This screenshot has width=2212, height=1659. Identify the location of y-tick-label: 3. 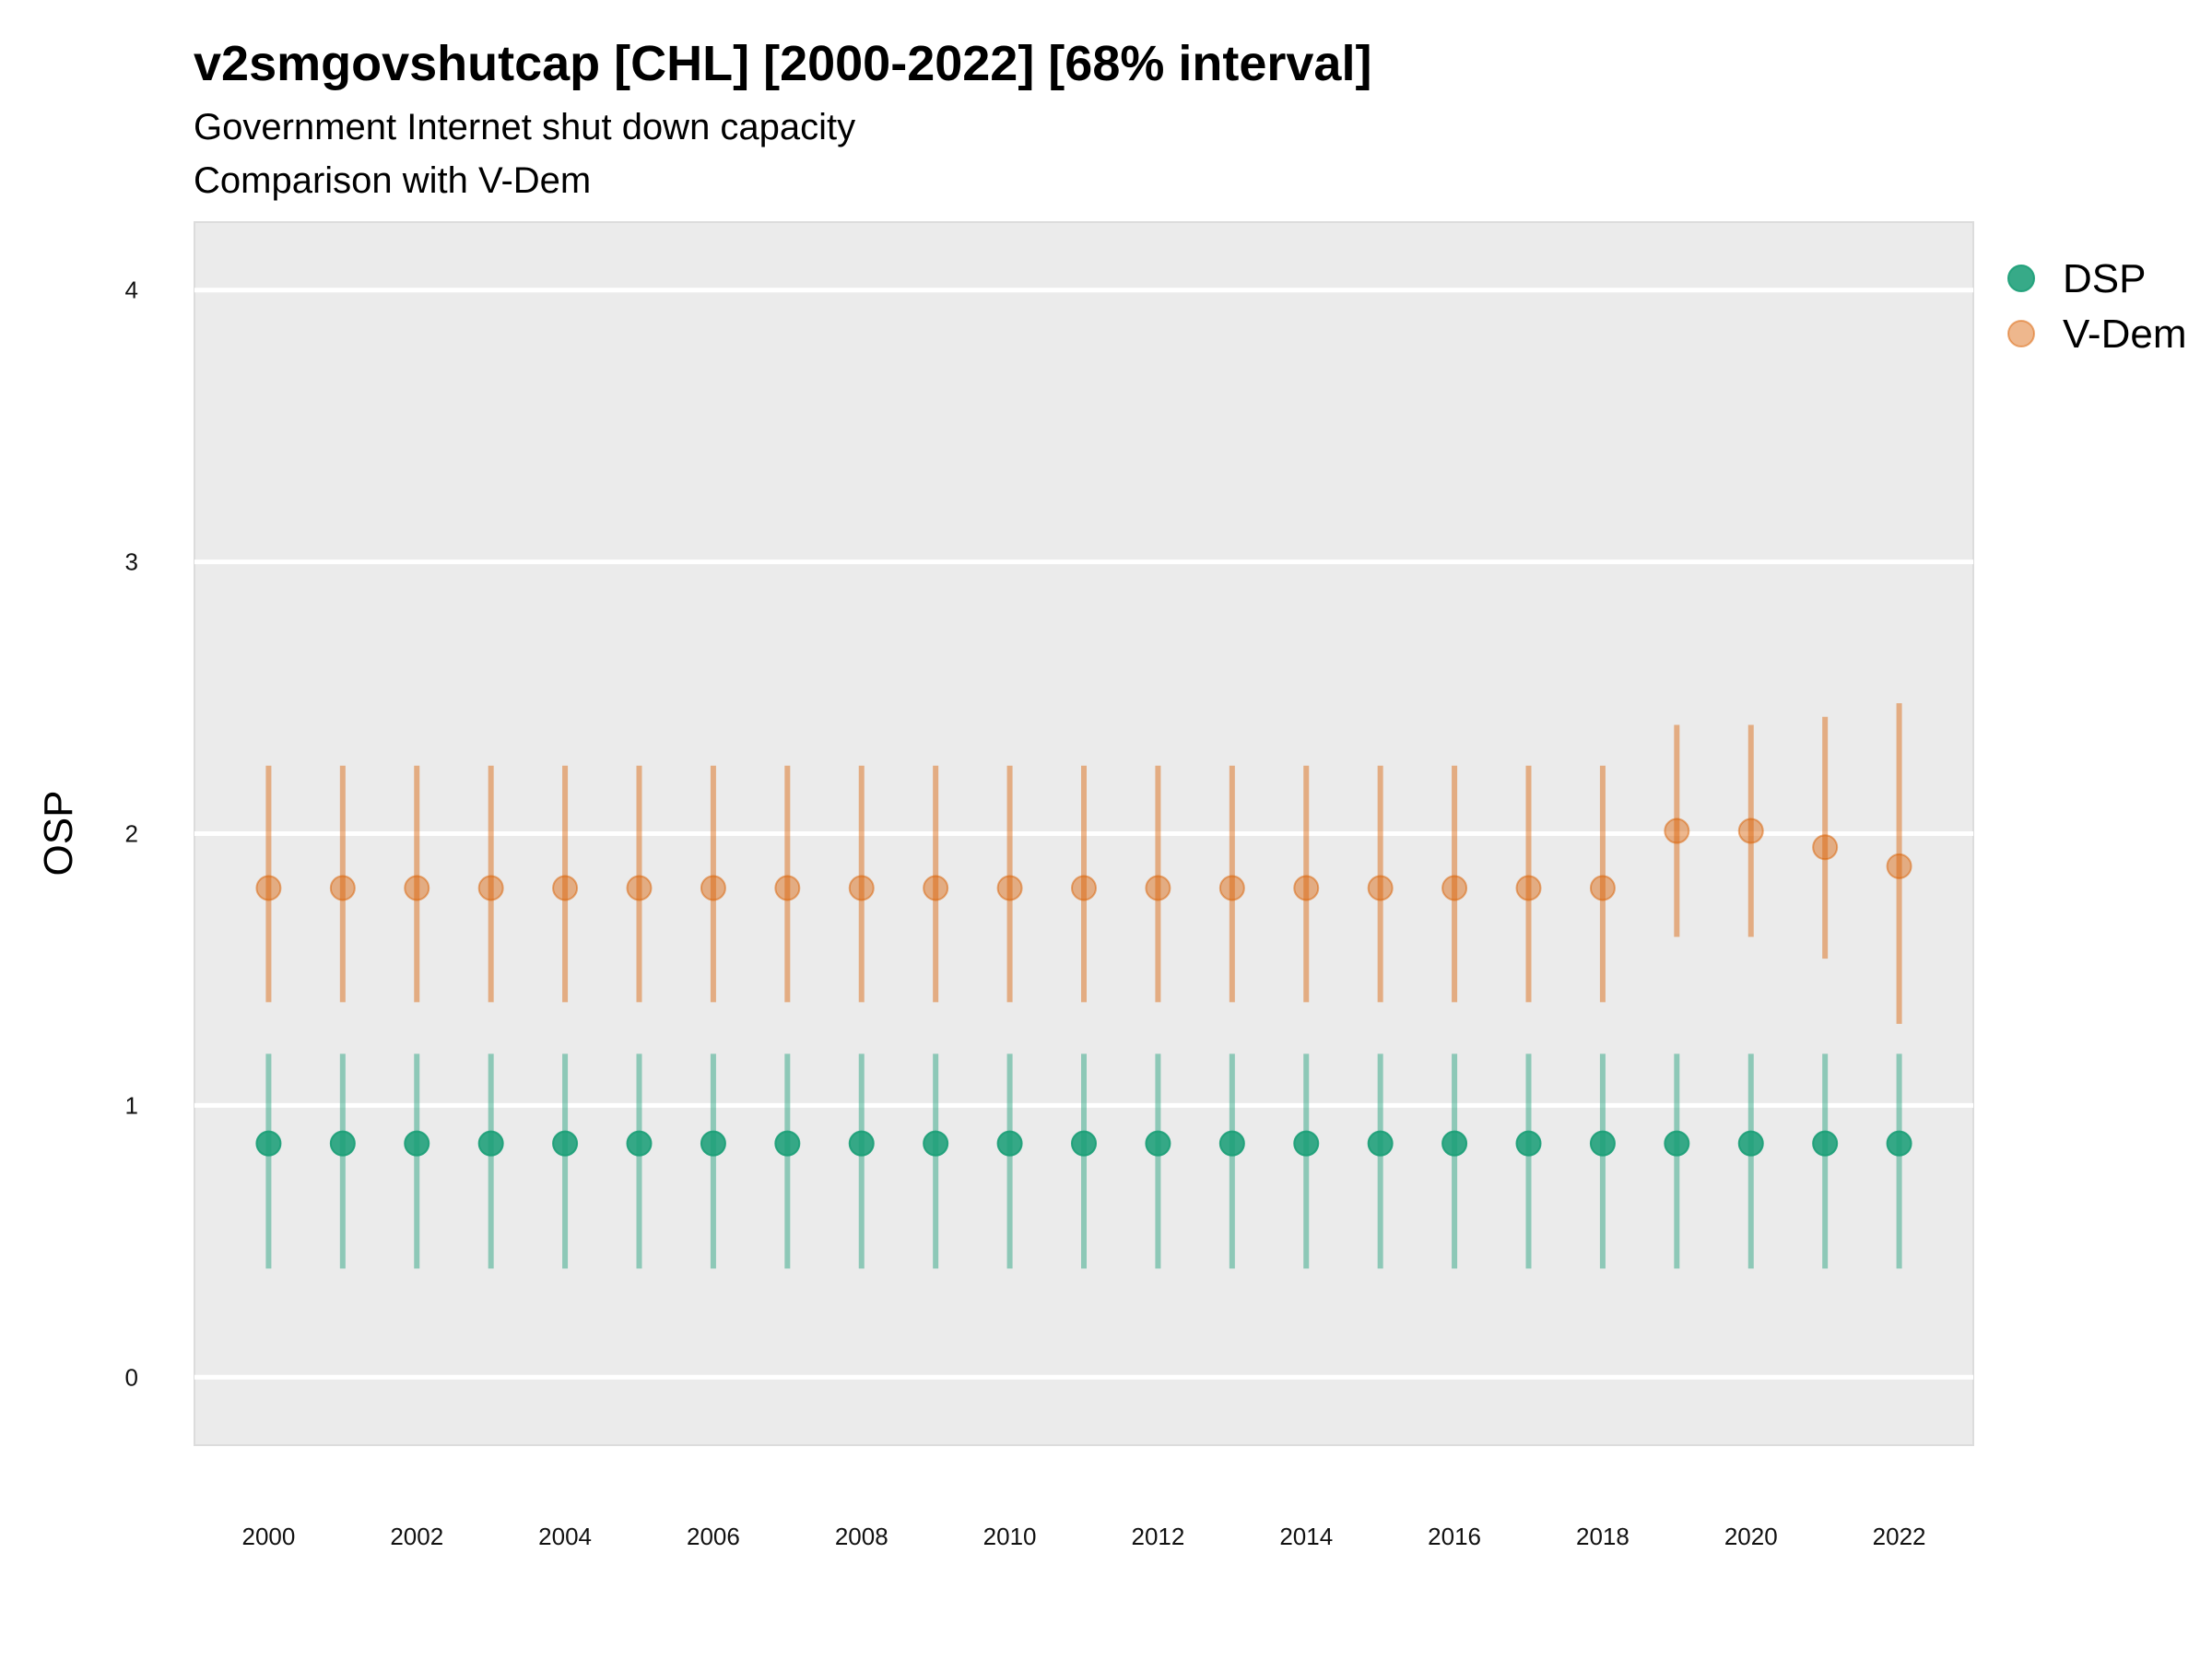
(131, 562).